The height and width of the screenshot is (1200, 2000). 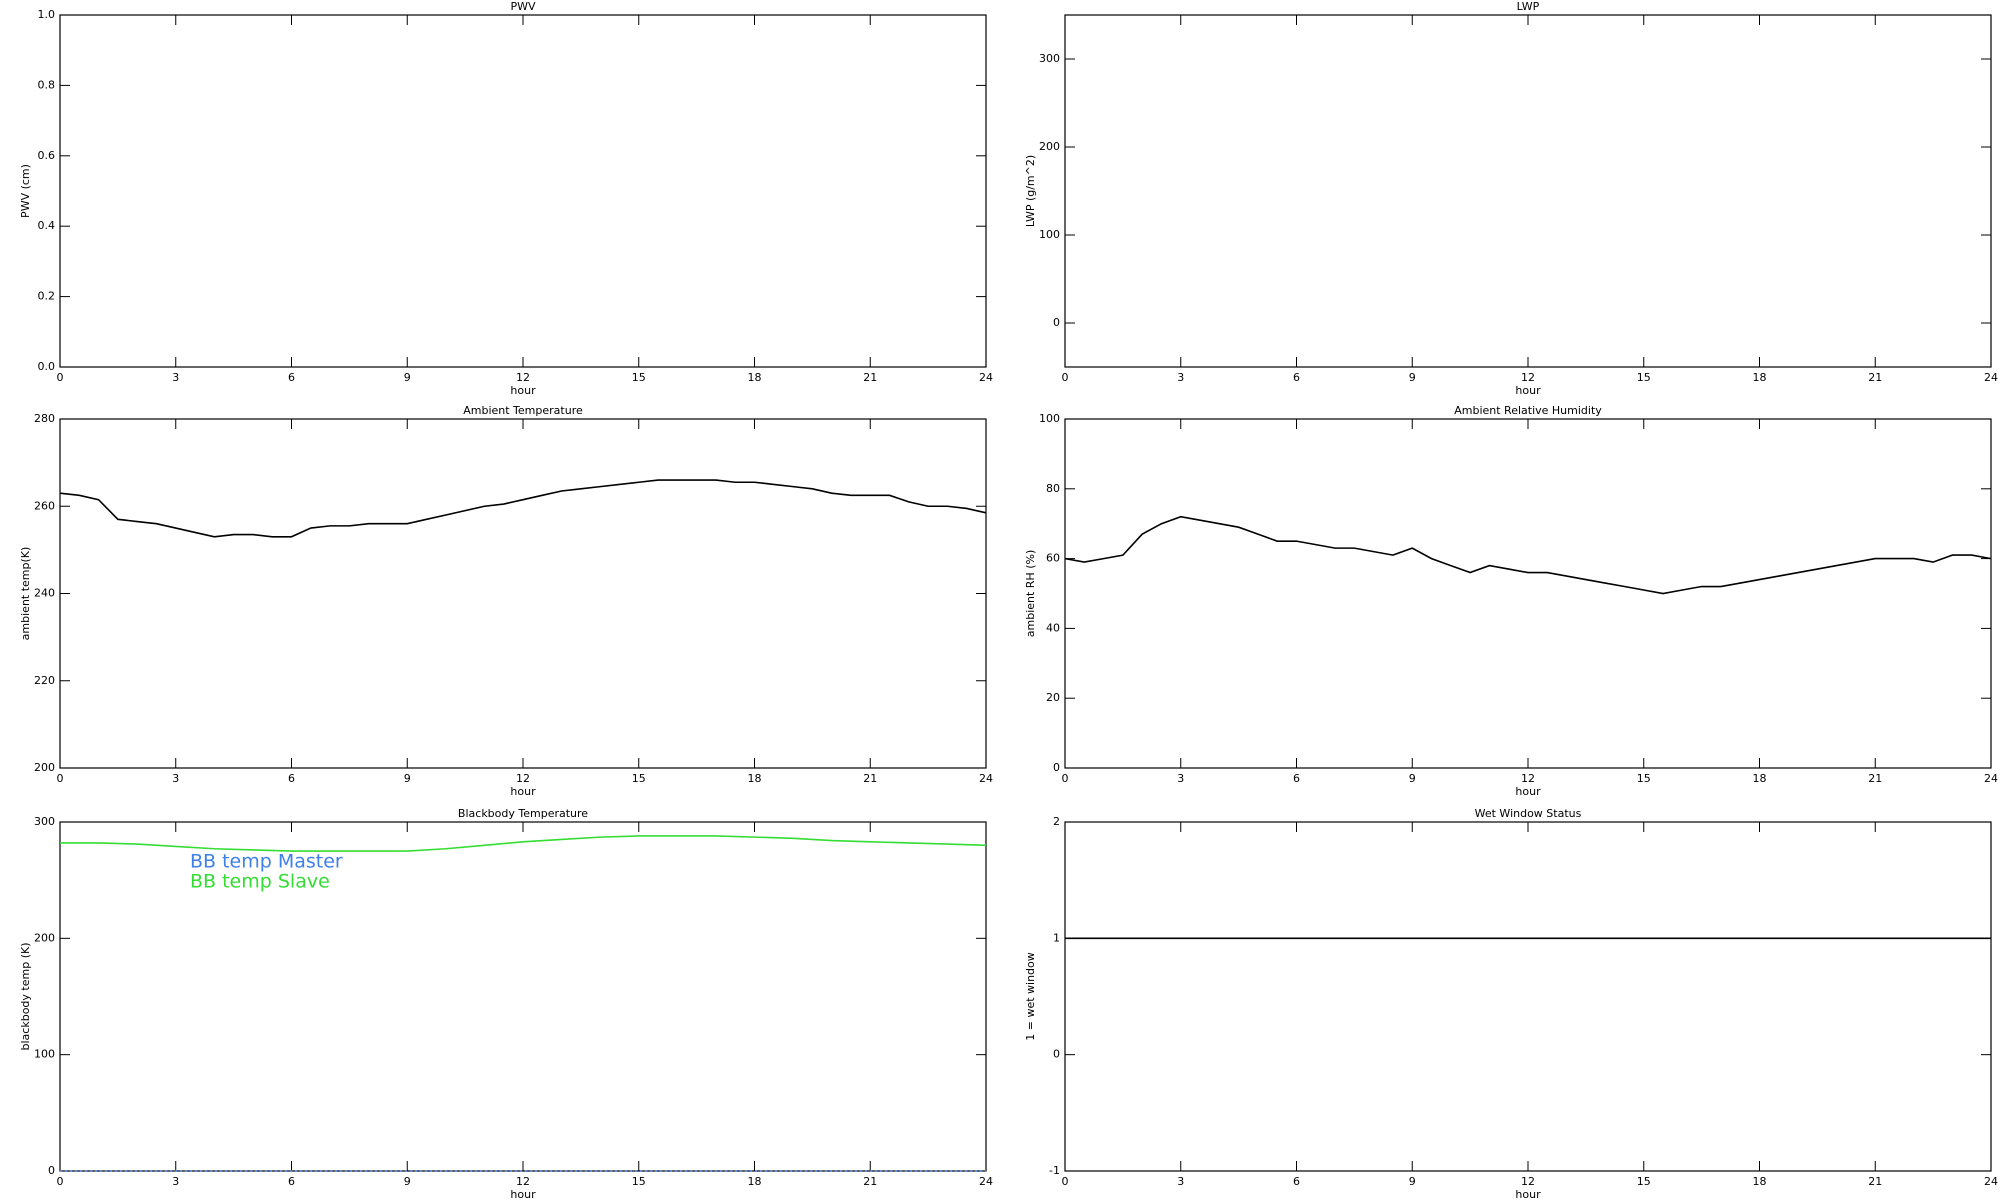 What do you see at coordinates (1056, 937) in the screenshot?
I see `y-tick-label: 1` at bounding box center [1056, 937].